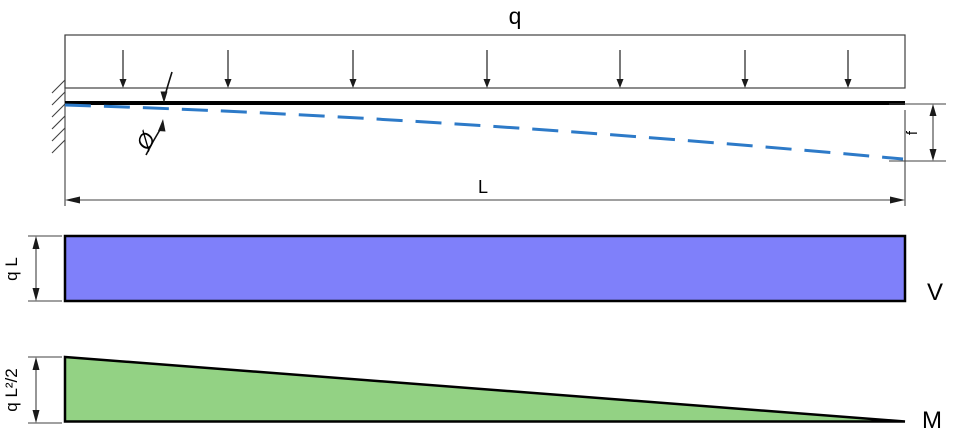  I want to click on slope-arc-lower, so click(153, 141).